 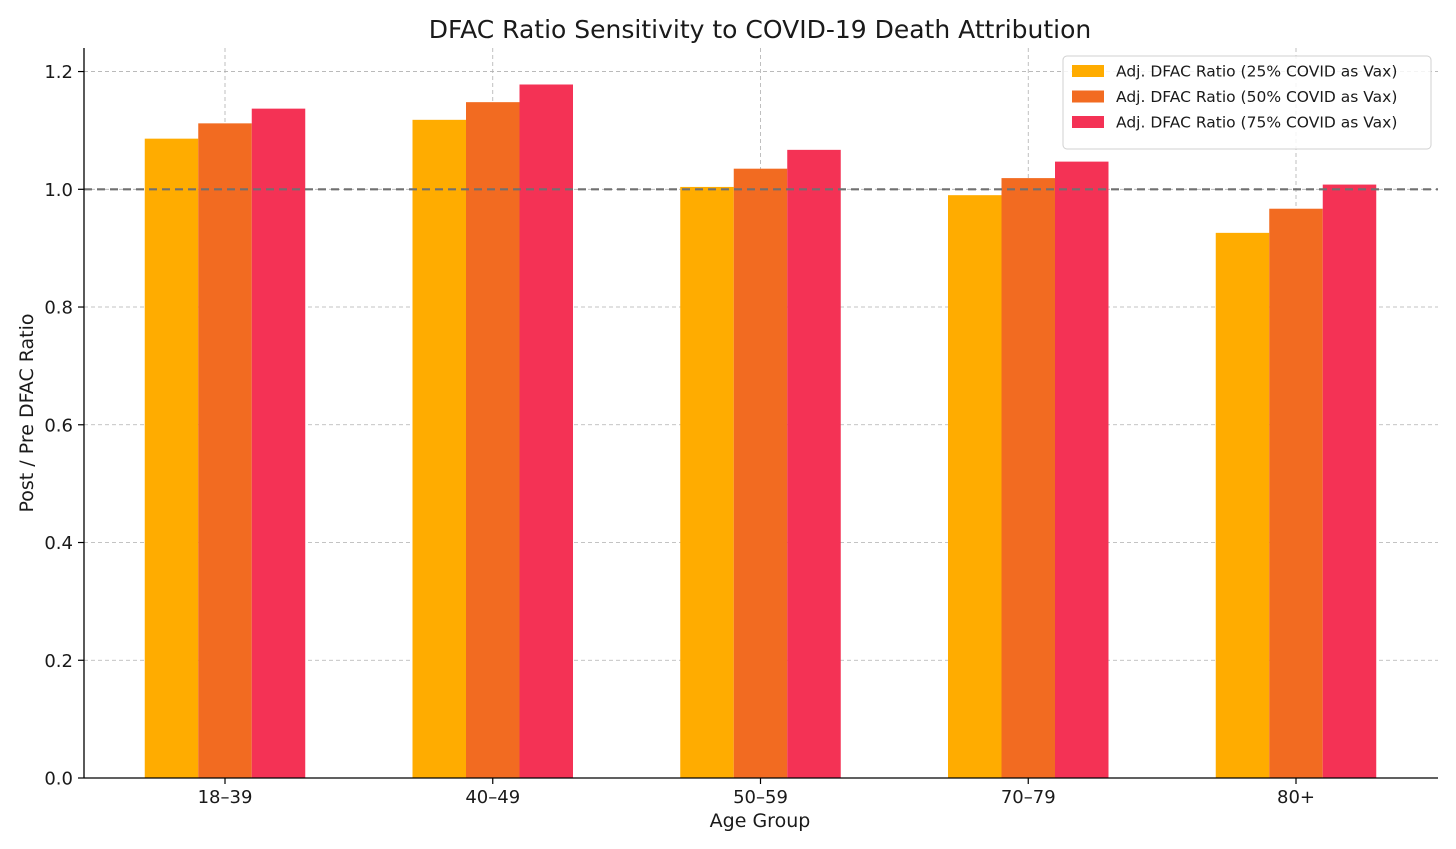 What do you see at coordinates (27, 412) in the screenshot?
I see `y-axis-label: Post / Pre DFAC Ratio` at bounding box center [27, 412].